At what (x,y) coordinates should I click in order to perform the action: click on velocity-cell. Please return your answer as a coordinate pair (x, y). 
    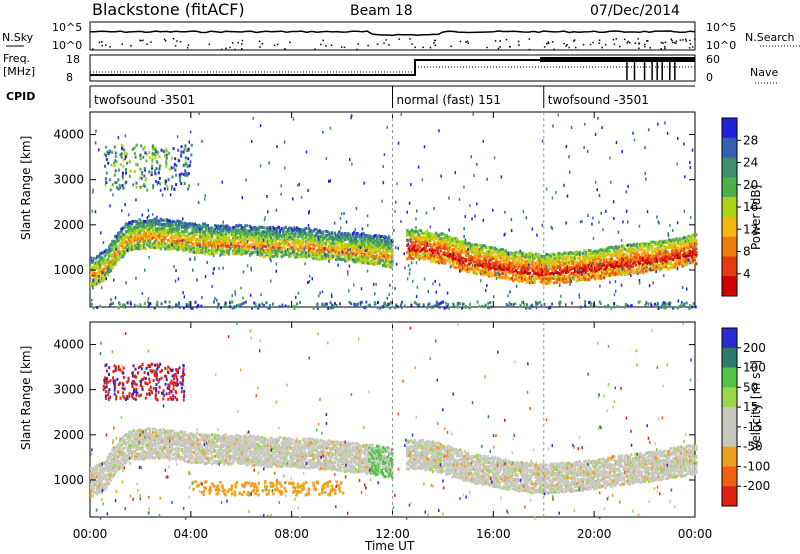
    Looking at the image, I should click on (106, 462).